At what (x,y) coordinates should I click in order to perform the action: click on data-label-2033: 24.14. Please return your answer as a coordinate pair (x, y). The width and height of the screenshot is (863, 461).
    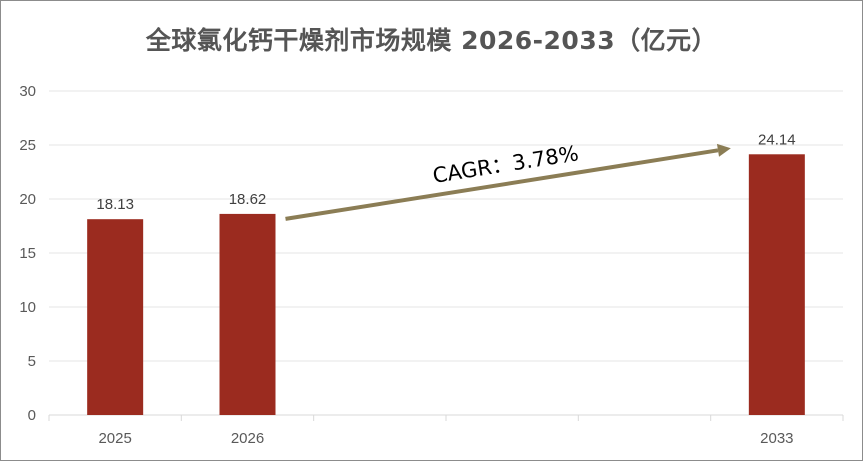
    Looking at the image, I should click on (777, 139).